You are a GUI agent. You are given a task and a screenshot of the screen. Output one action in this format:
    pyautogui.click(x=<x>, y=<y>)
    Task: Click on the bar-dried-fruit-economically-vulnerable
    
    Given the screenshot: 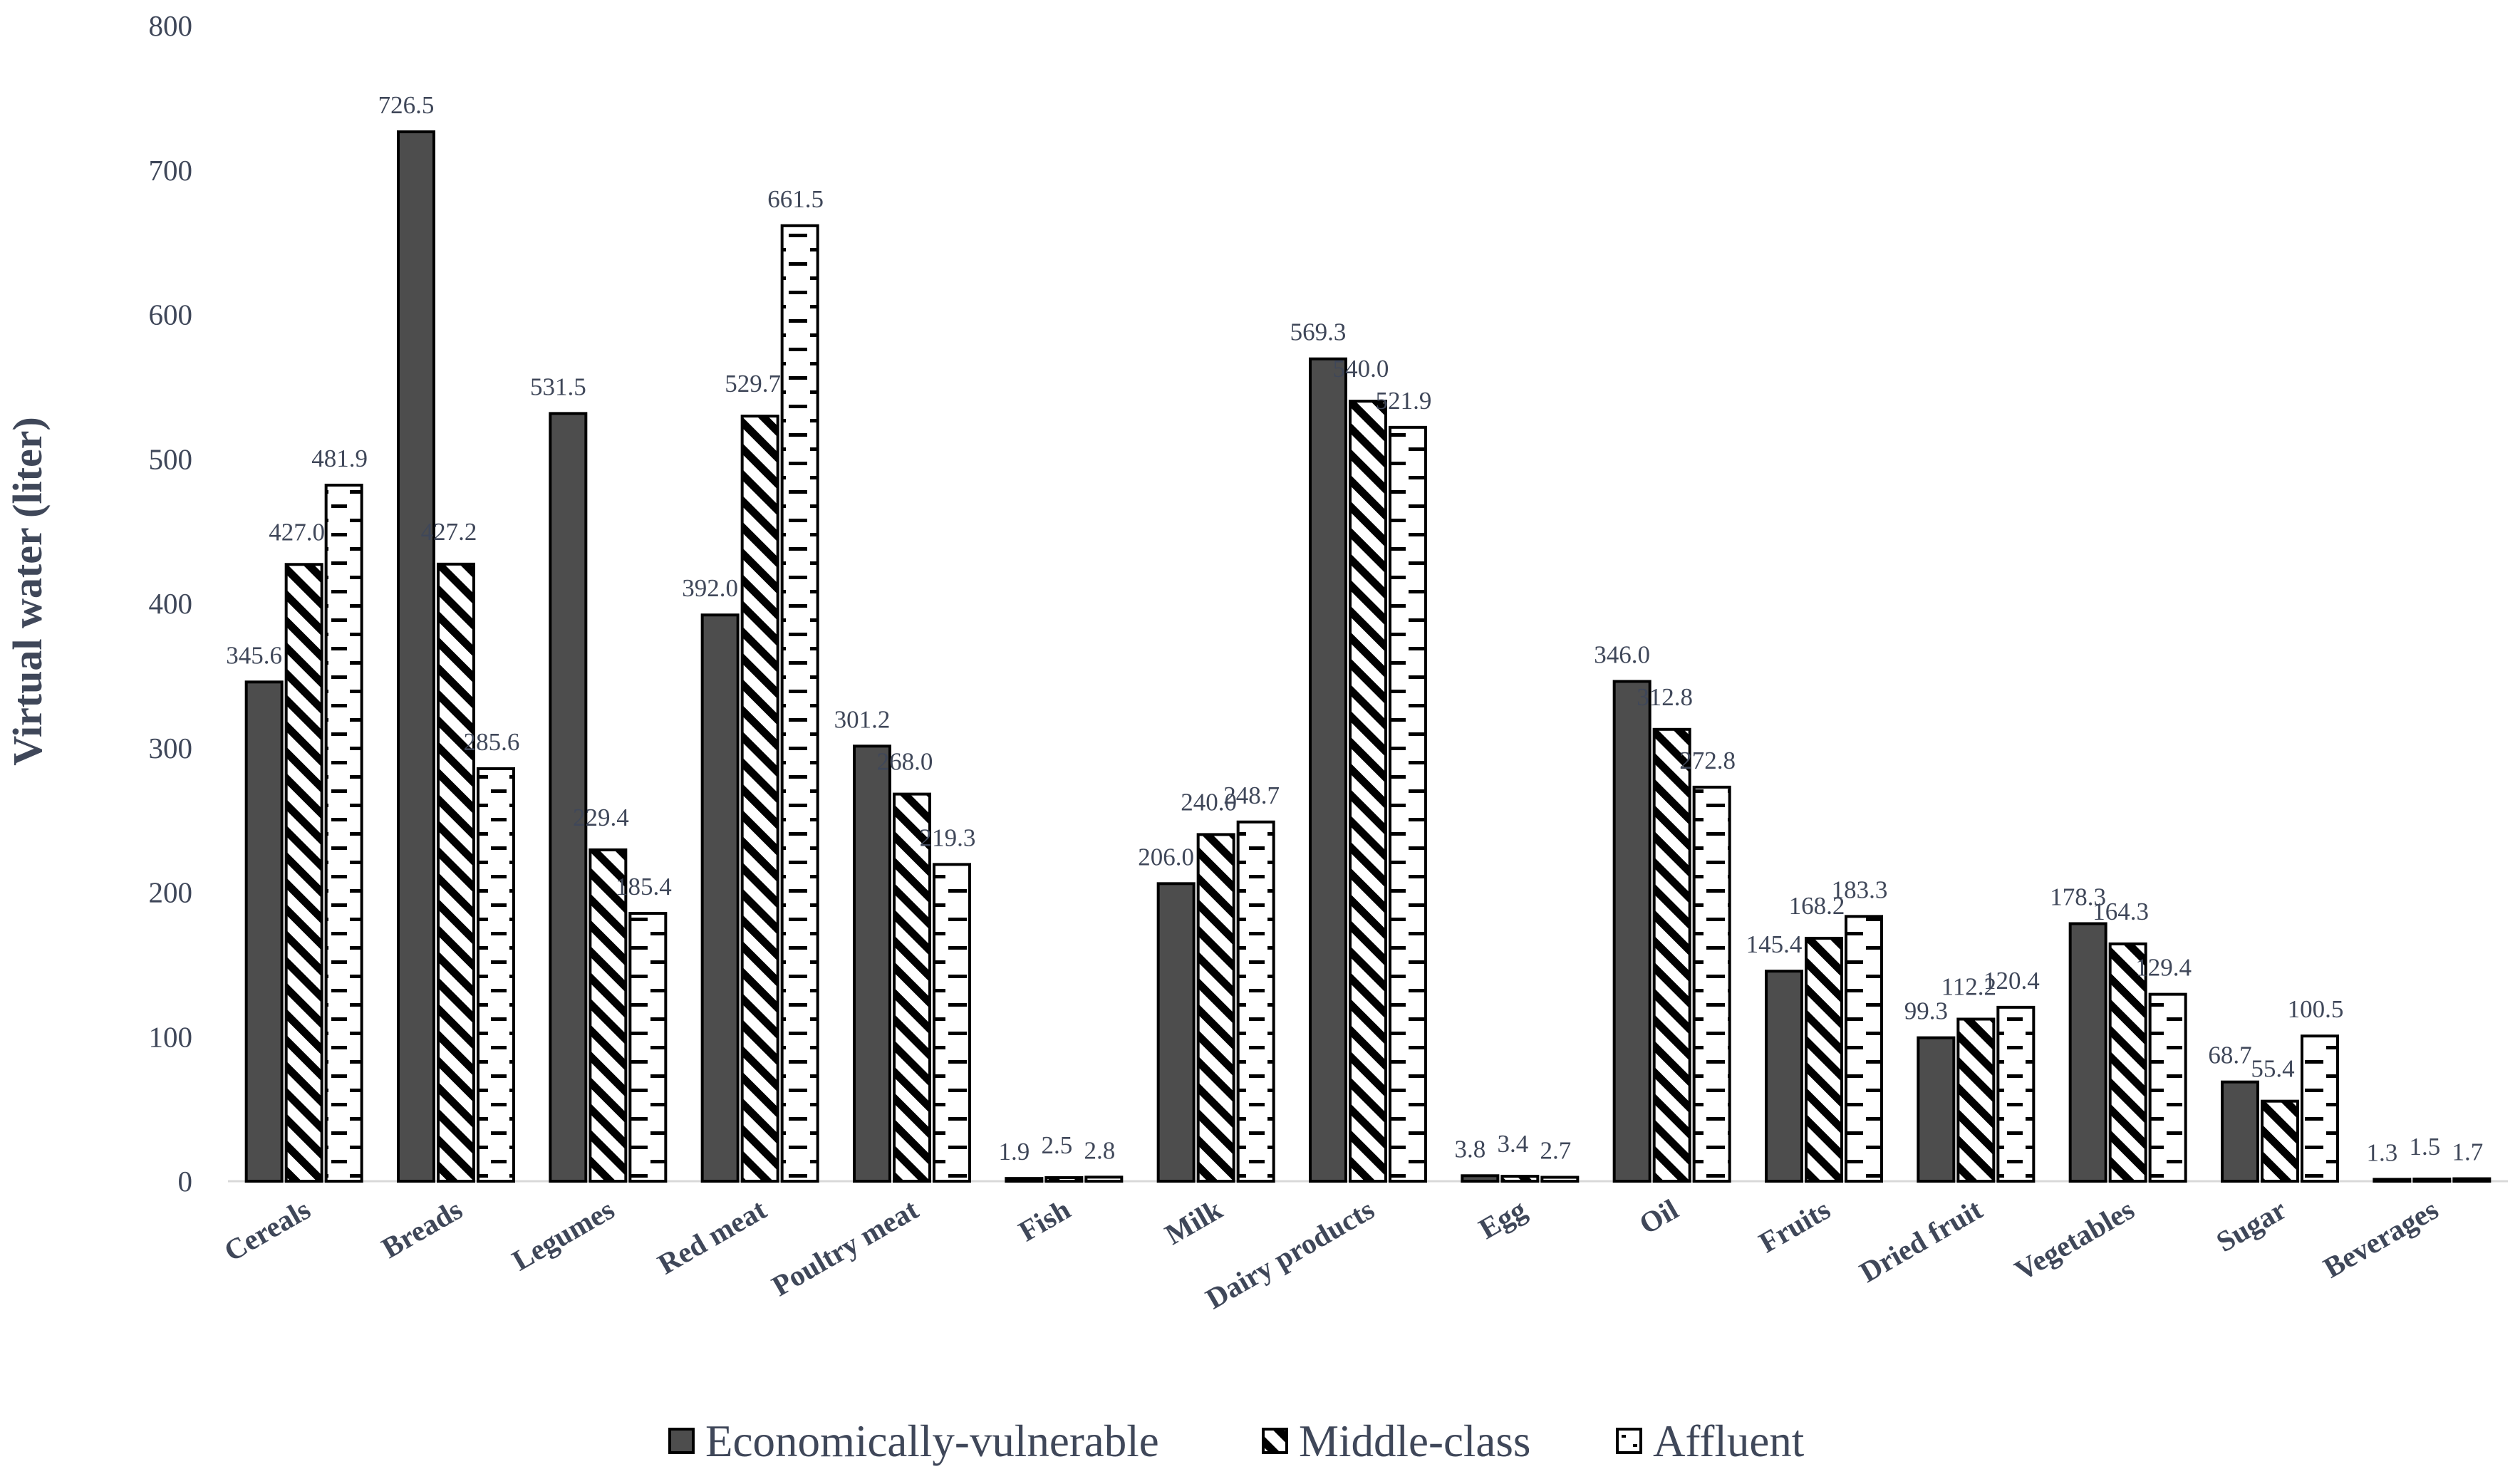 What is the action you would take?
    pyautogui.click(x=1936, y=1109)
    